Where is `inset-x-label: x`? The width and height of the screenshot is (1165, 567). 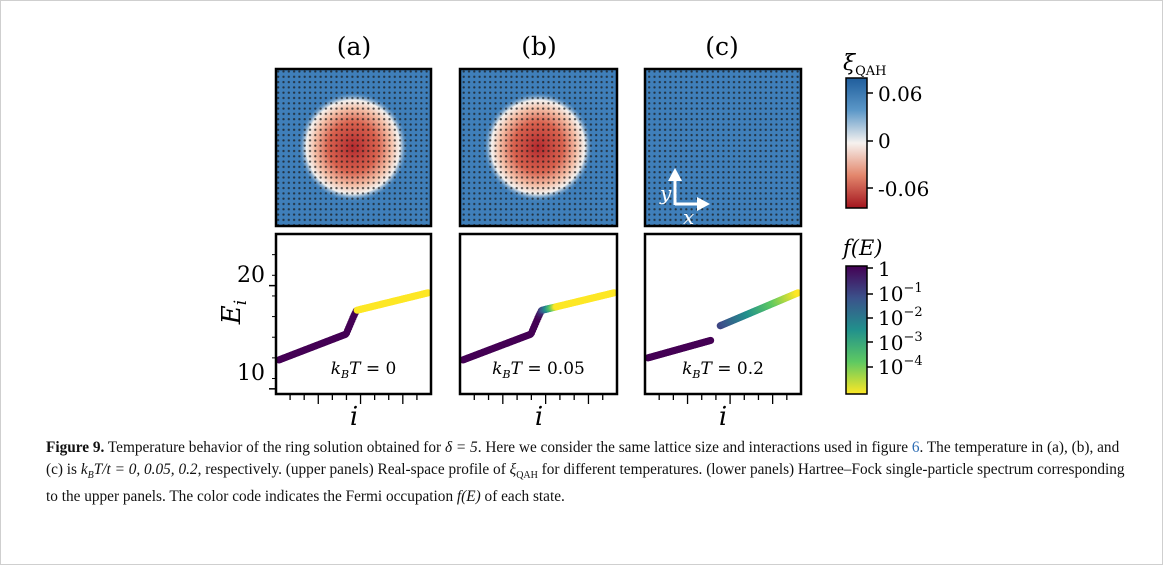
inset-x-label: x is located at coordinates (688, 217).